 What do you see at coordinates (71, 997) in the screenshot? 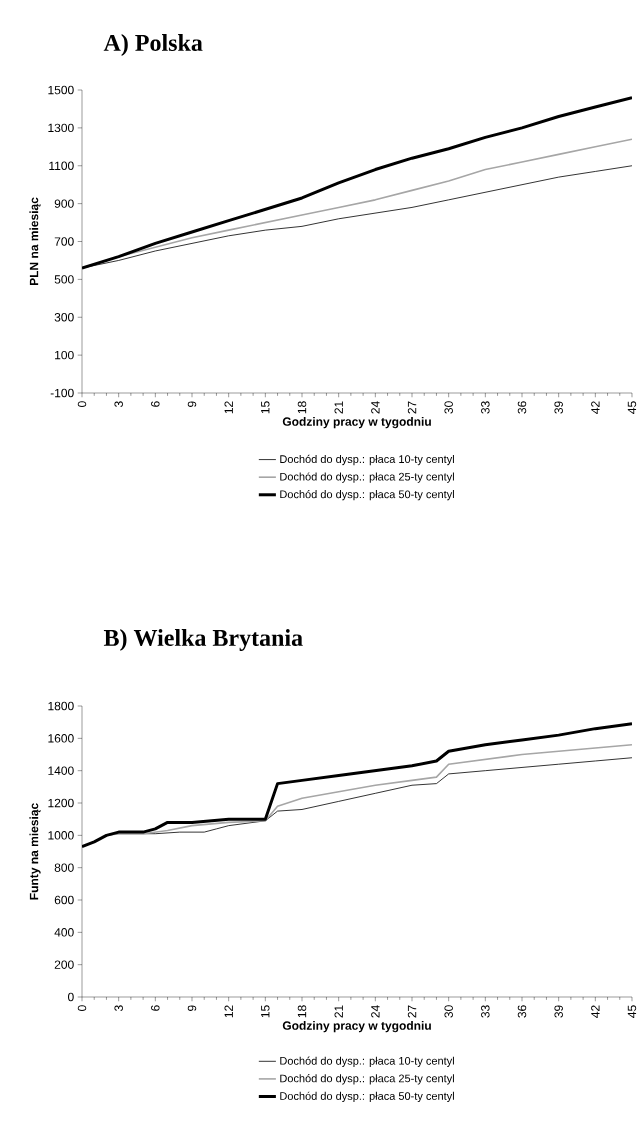
I see `y-tick-label: 0` at bounding box center [71, 997].